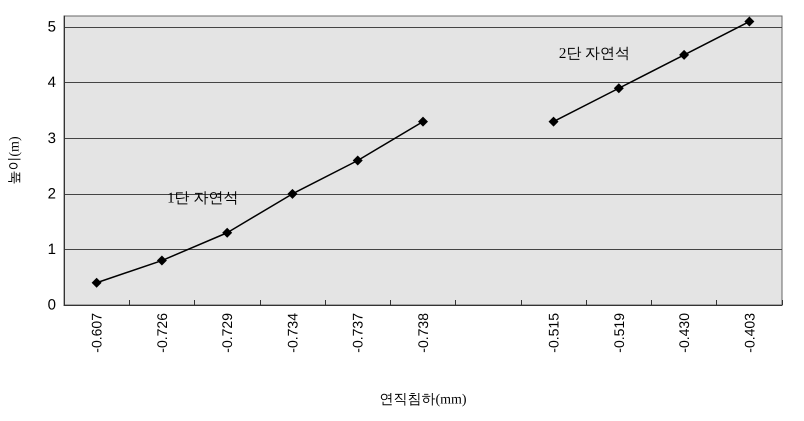 The image size is (804, 421). I want to click on x-tick-label: -0.430, so click(684, 332).